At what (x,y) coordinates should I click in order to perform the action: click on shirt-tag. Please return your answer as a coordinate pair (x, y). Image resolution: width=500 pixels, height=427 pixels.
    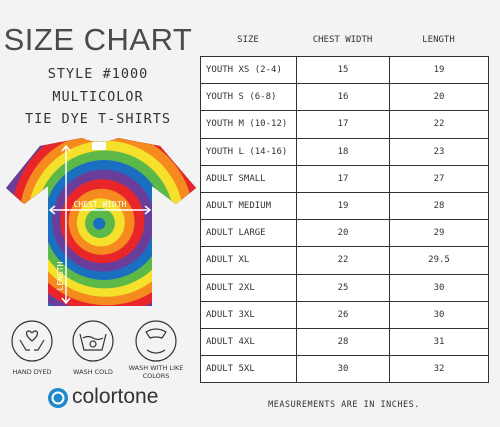
    Looking at the image, I should click on (99, 146).